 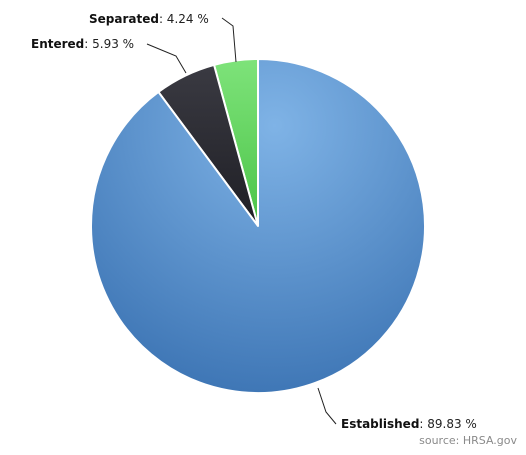 What do you see at coordinates (380, 424) in the screenshot?
I see `data-label-name: Established` at bounding box center [380, 424].